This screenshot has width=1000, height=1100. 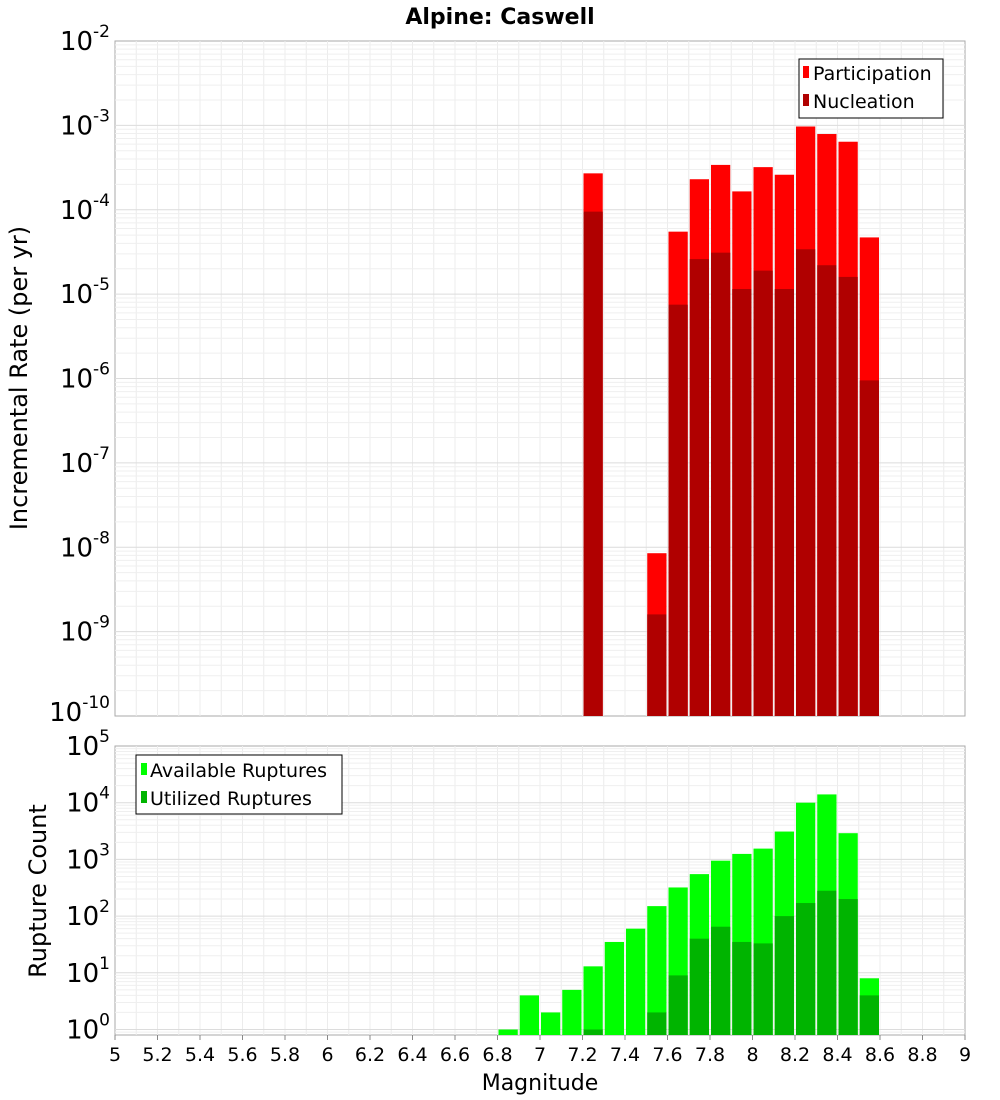 What do you see at coordinates (540, 1083) in the screenshot?
I see `x-axis-label: Magnitude` at bounding box center [540, 1083].